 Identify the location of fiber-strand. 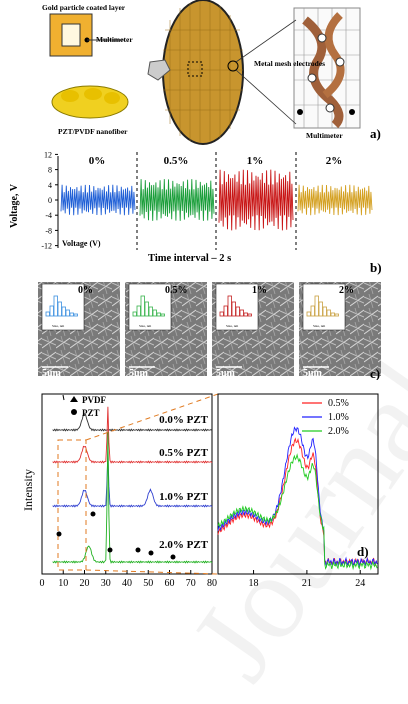
(333, 55).